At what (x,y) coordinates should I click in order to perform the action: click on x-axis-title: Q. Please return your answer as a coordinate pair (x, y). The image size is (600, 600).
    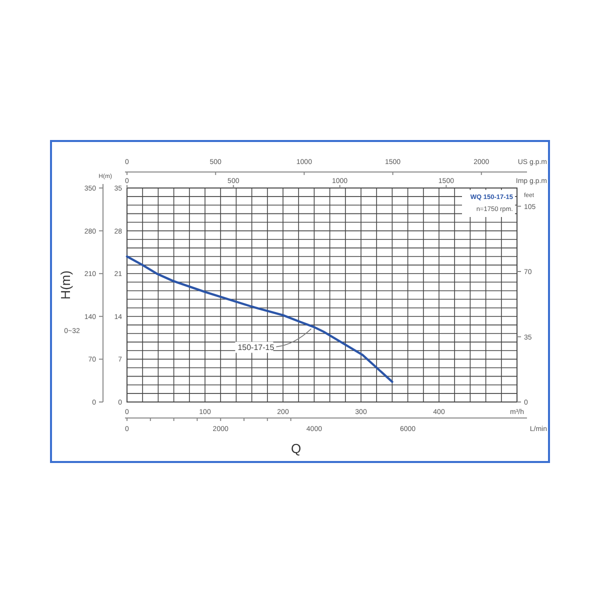
    Looking at the image, I should click on (296, 448).